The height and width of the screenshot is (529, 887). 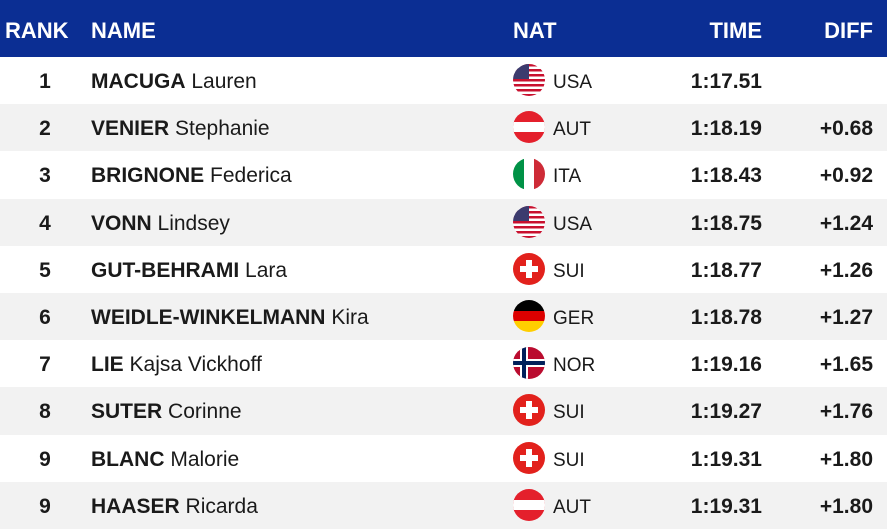 I want to click on table-row: 8 SUTER Corinne SUI 1:19.27 +1.76, so click(x=443, y=411).